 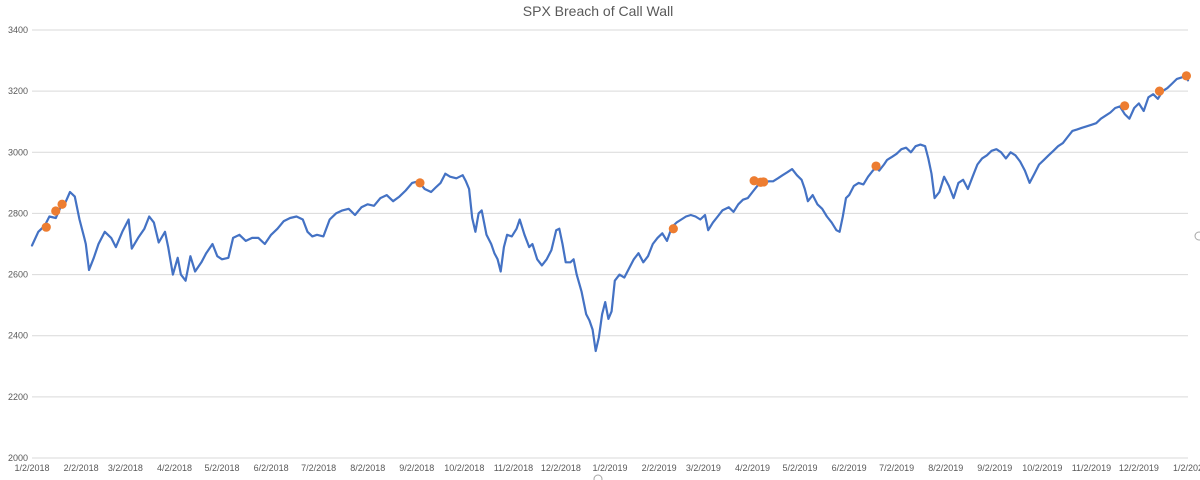 I want to click on x-tick-label: 6/2/2019, so click(x=849, y=468).